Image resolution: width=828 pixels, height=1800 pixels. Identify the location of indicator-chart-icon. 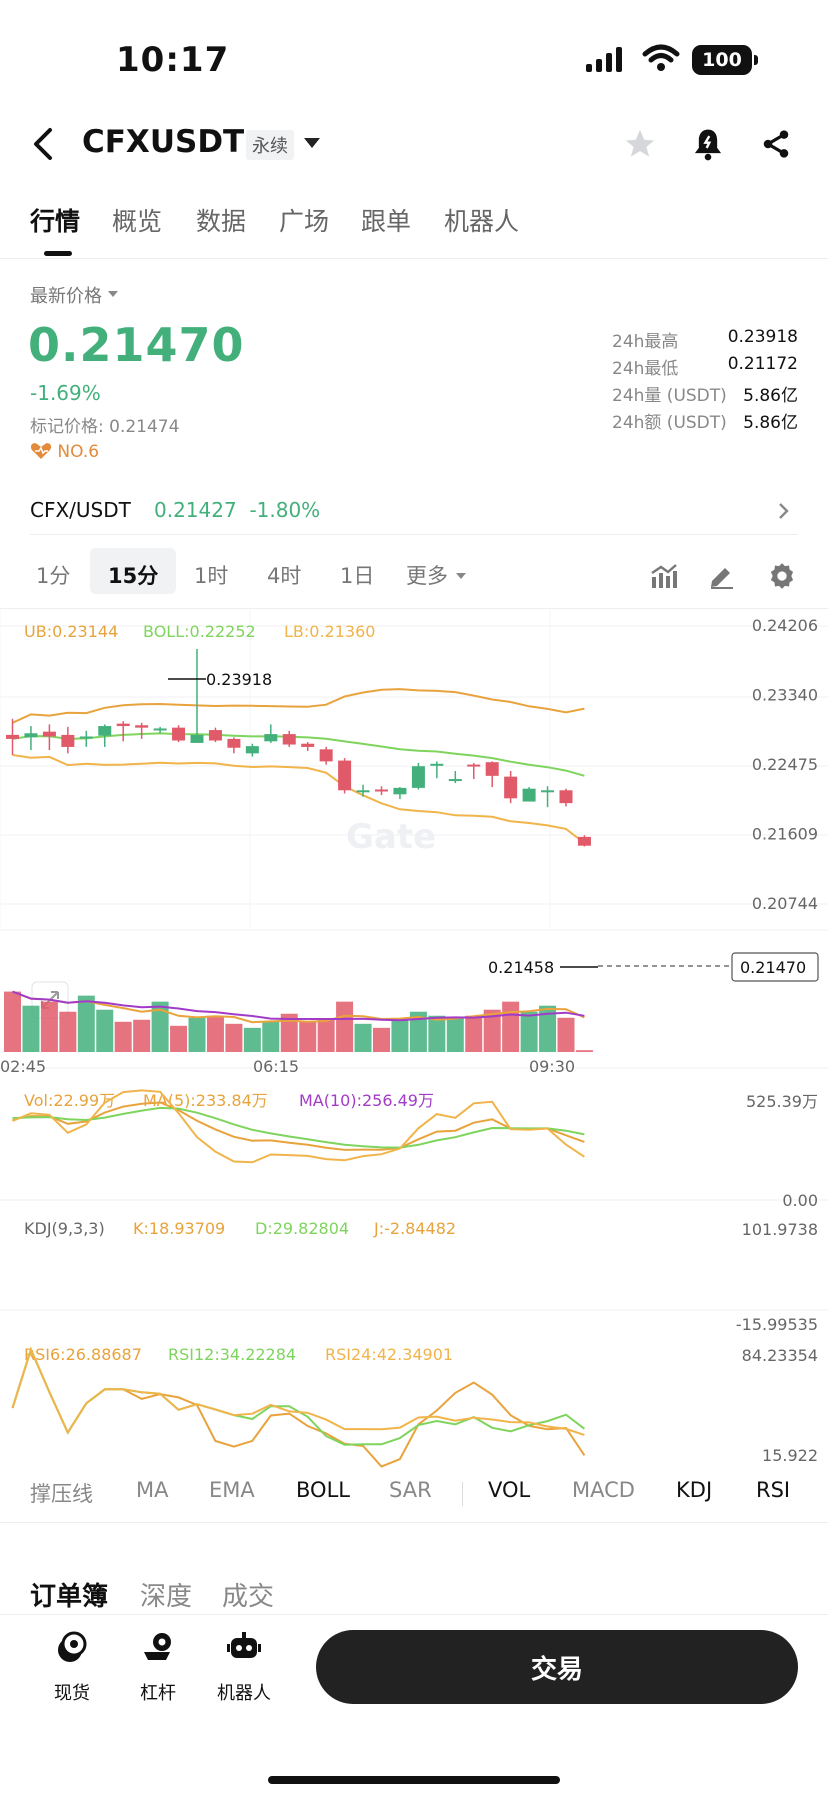
(664, 576).